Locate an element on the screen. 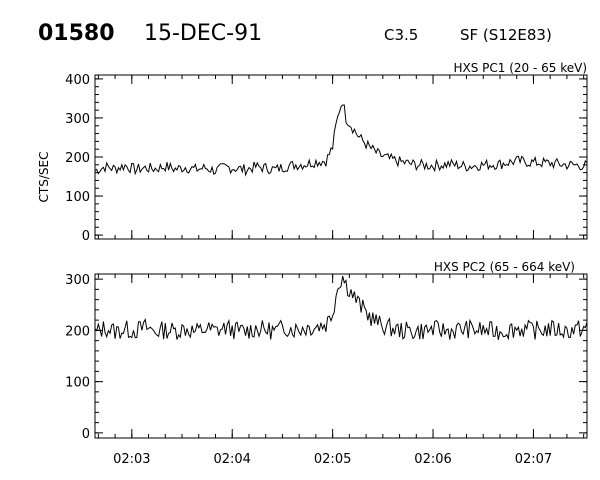 The height and width of the screenshot is (480, 600). x-tick-label: 02:05 is located at coordinates (332, 459).